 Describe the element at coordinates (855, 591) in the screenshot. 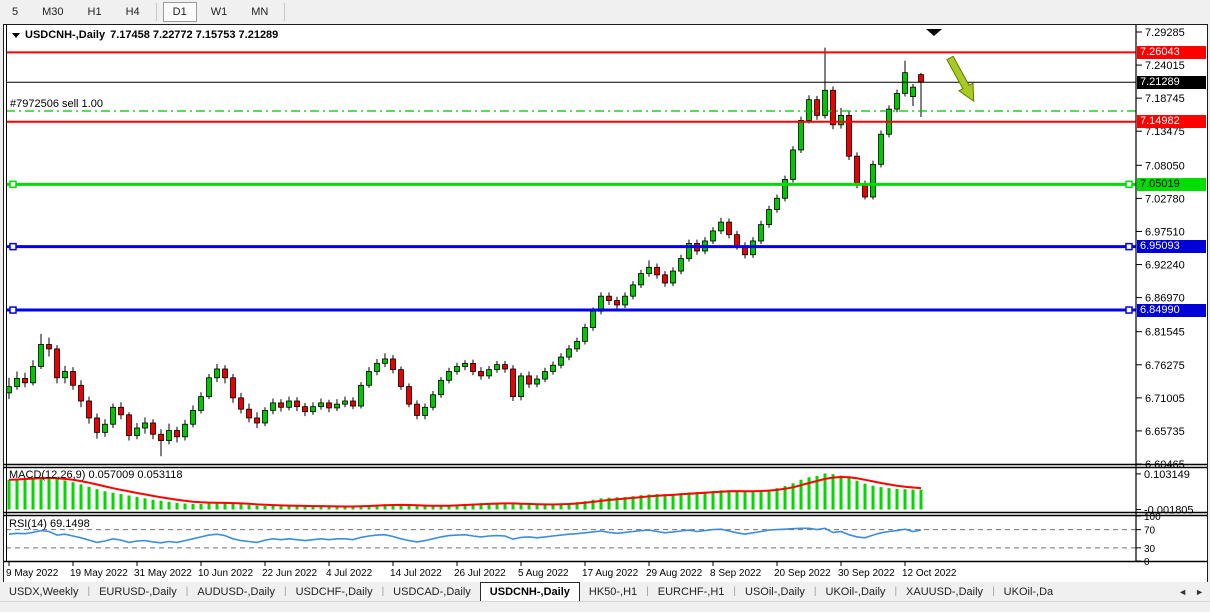

I see `symbol-tab-ukoil-daily: UKOil-,Daily` at that location.